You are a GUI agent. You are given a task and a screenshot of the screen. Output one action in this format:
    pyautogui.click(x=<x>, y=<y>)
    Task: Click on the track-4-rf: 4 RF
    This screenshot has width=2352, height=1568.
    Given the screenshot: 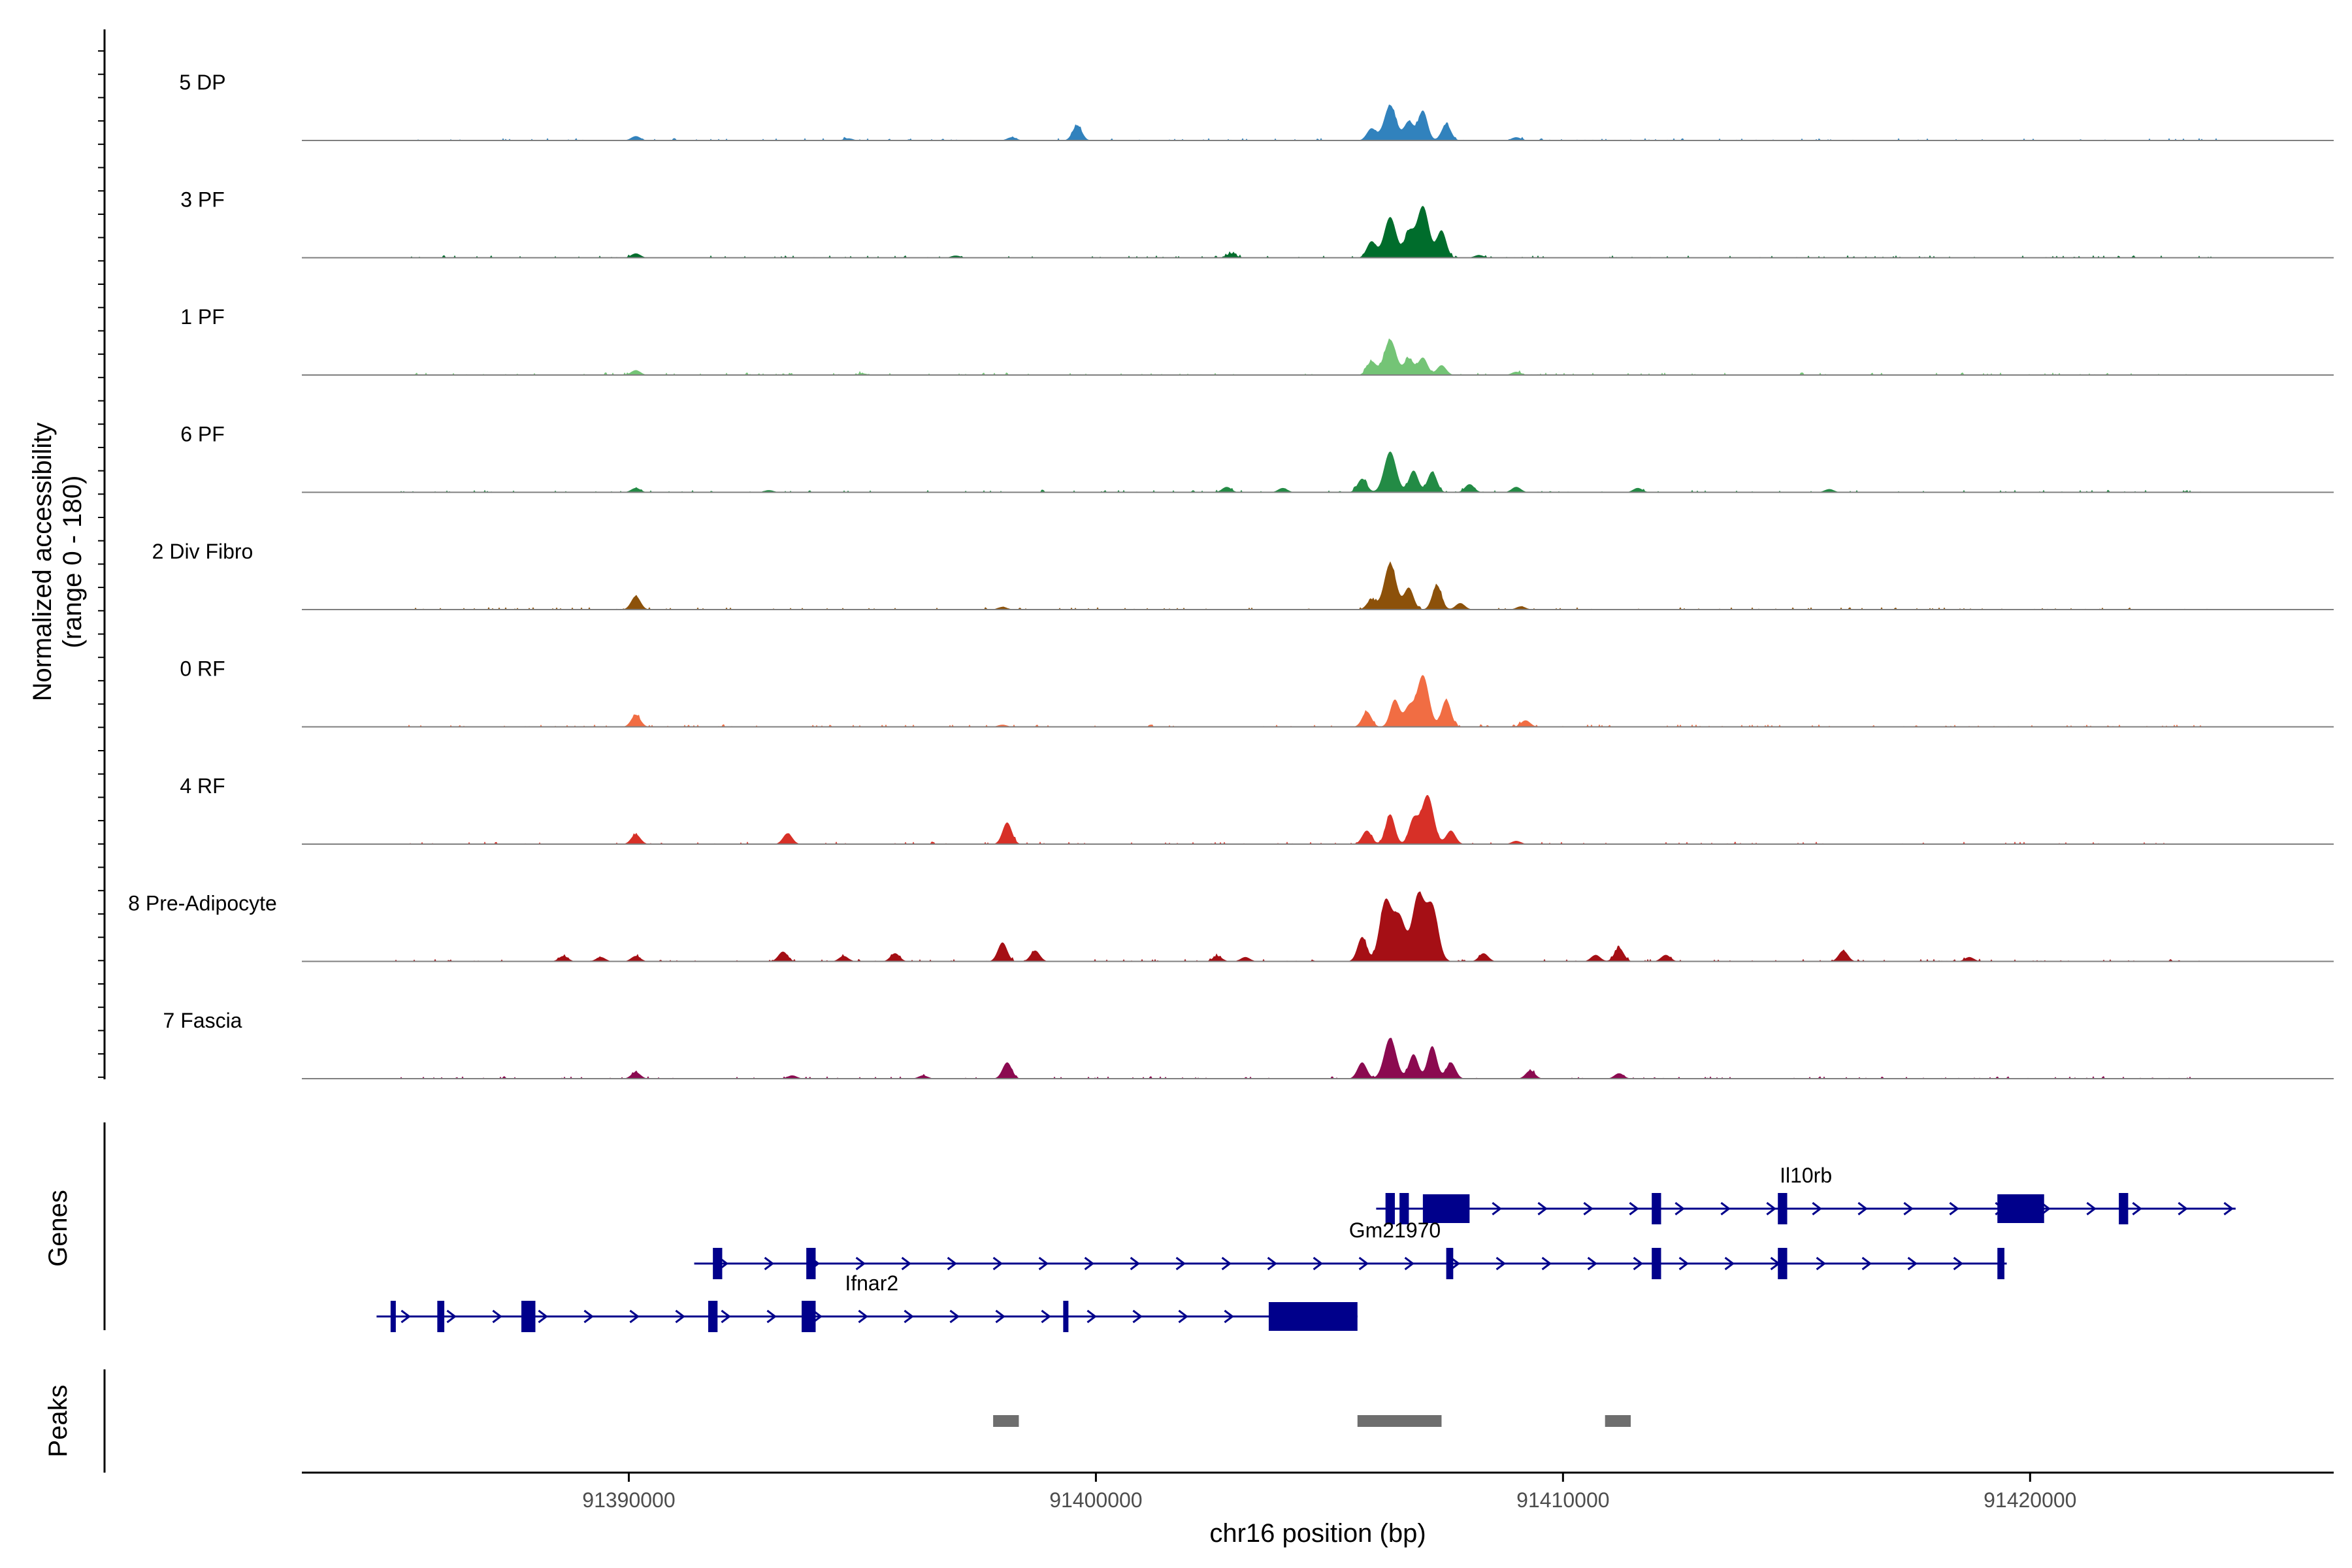 What is the action you would take?
    pyautogui.click(x=1257, y=809)
    